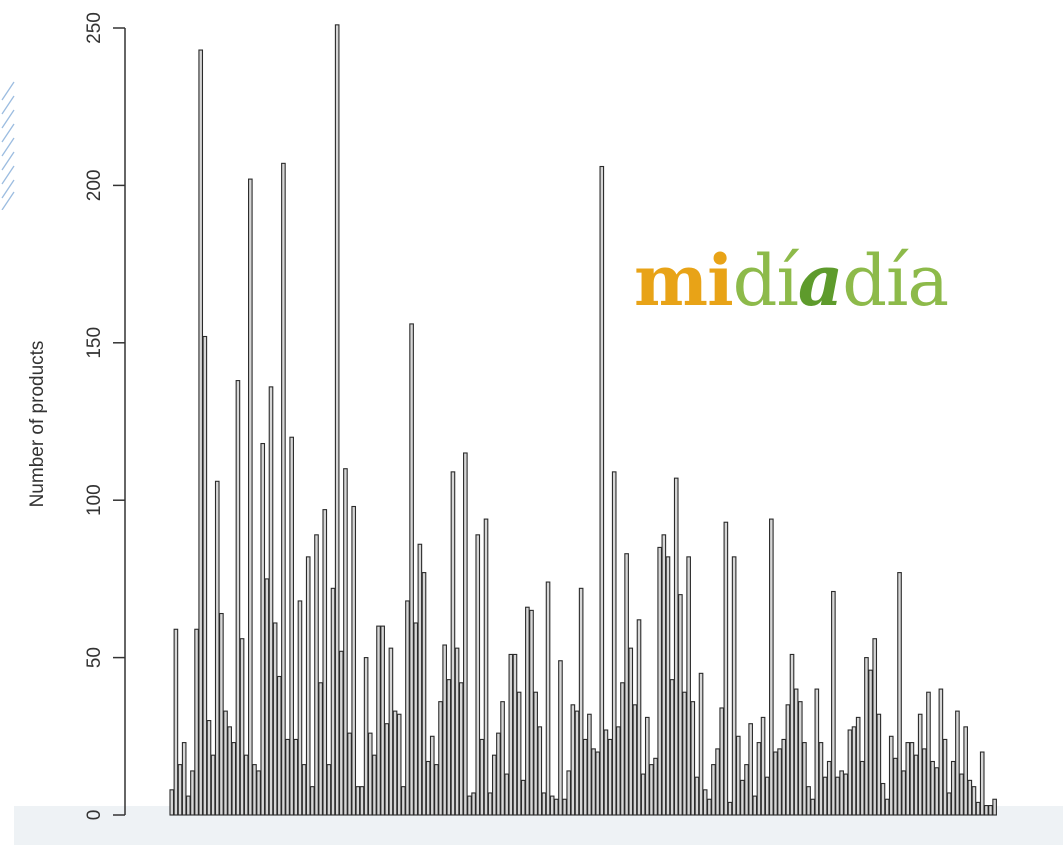 The height and width of the screenshot is (845, 1063). Describe the element at coordinates (895, 281) in the screenshot. I see `logo-part-dia: día` at that location.